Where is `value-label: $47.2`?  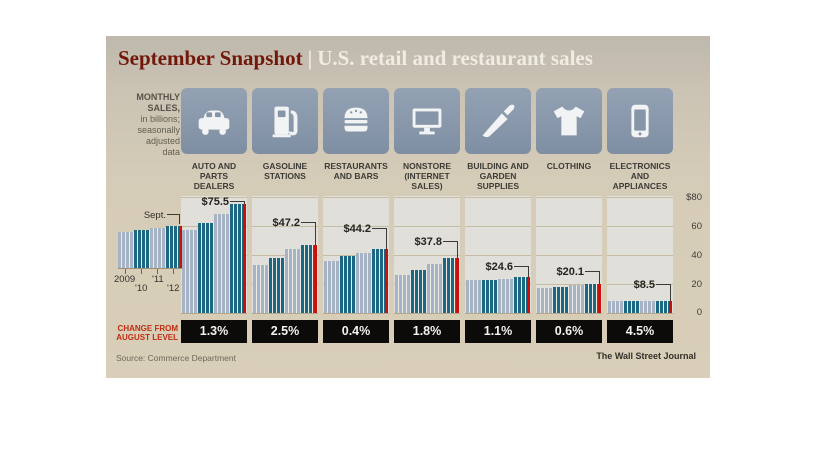 value-label: $47.2 is located at coordinates (286, 223).